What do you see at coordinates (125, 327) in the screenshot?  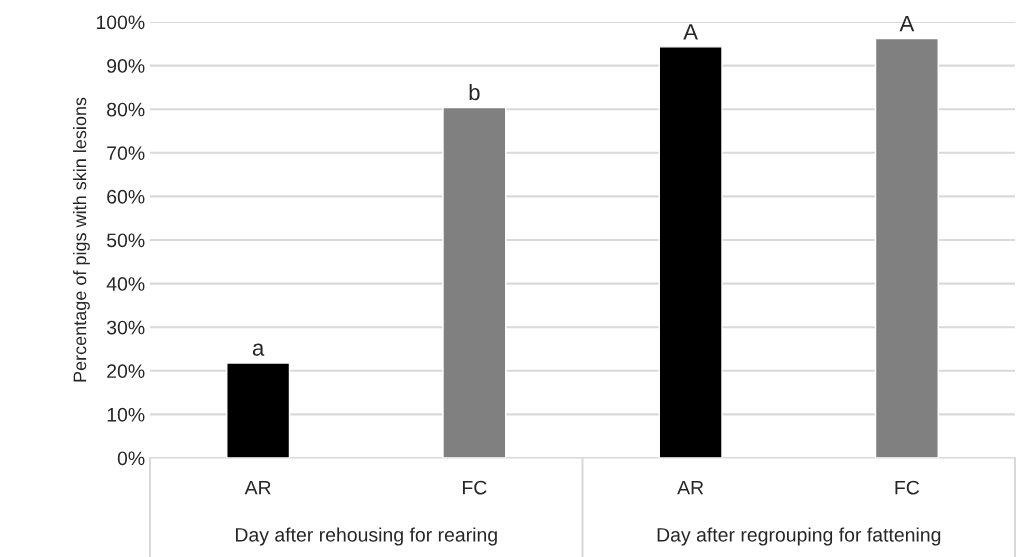 I see `y-tick-label: 30%` at bounding box center [125, 327].